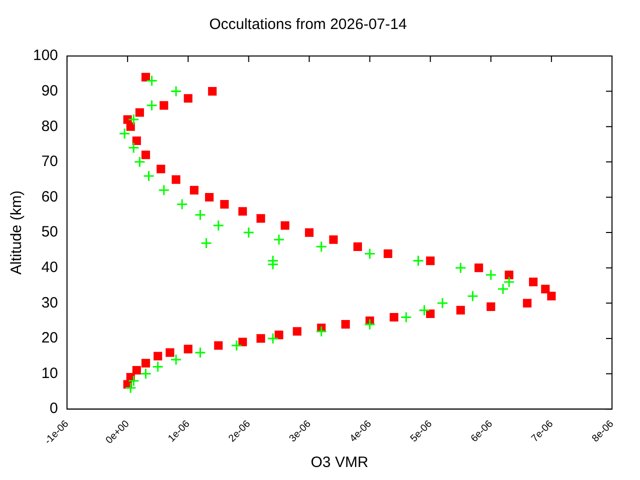 The width and height of the screenshot is (640, 480). I want to click on y-axis-title: Altitude (km), so click(17, 232).